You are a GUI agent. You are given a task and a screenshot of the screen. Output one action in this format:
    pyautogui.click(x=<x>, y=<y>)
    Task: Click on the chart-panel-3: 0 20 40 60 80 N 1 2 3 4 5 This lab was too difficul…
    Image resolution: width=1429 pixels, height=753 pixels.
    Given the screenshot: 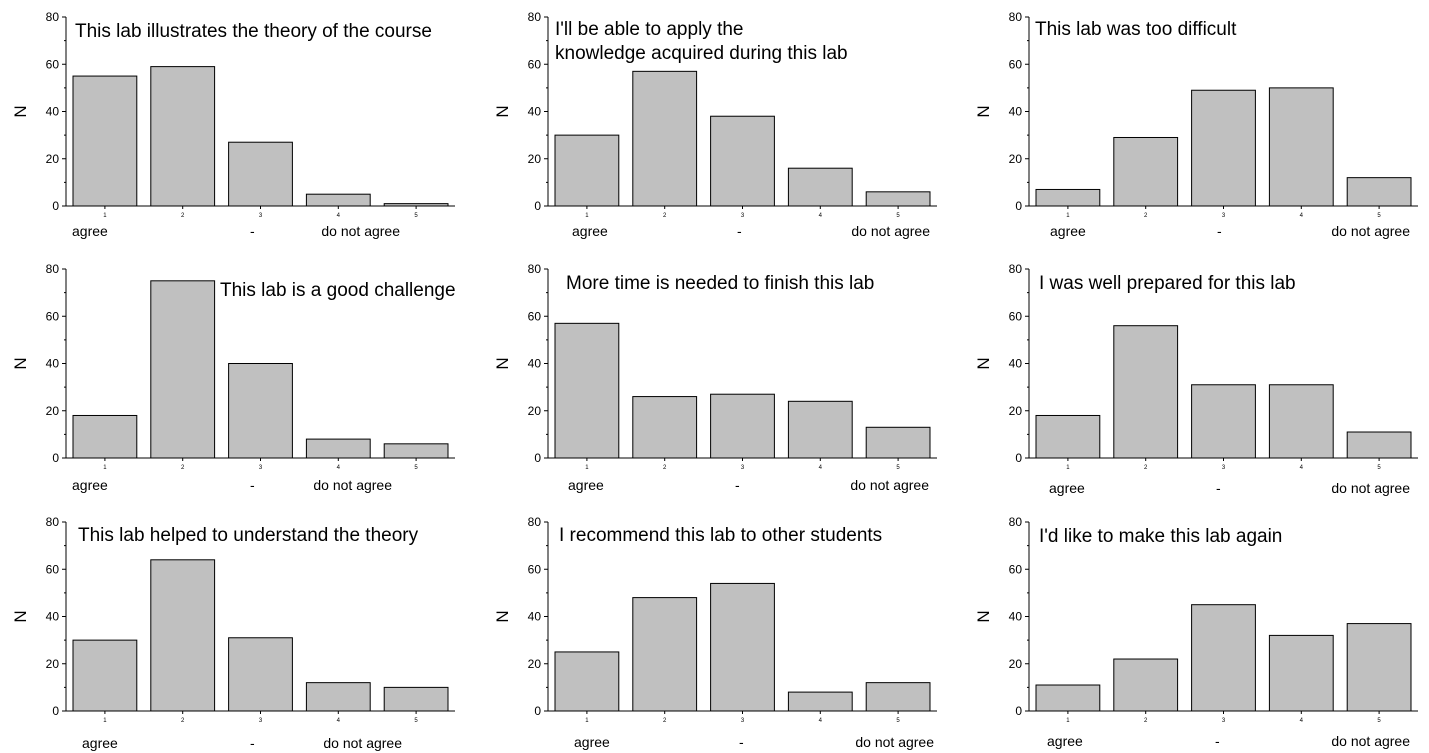 What is the action you would take?
    pyautogui.click(x=1196, y=124)
    